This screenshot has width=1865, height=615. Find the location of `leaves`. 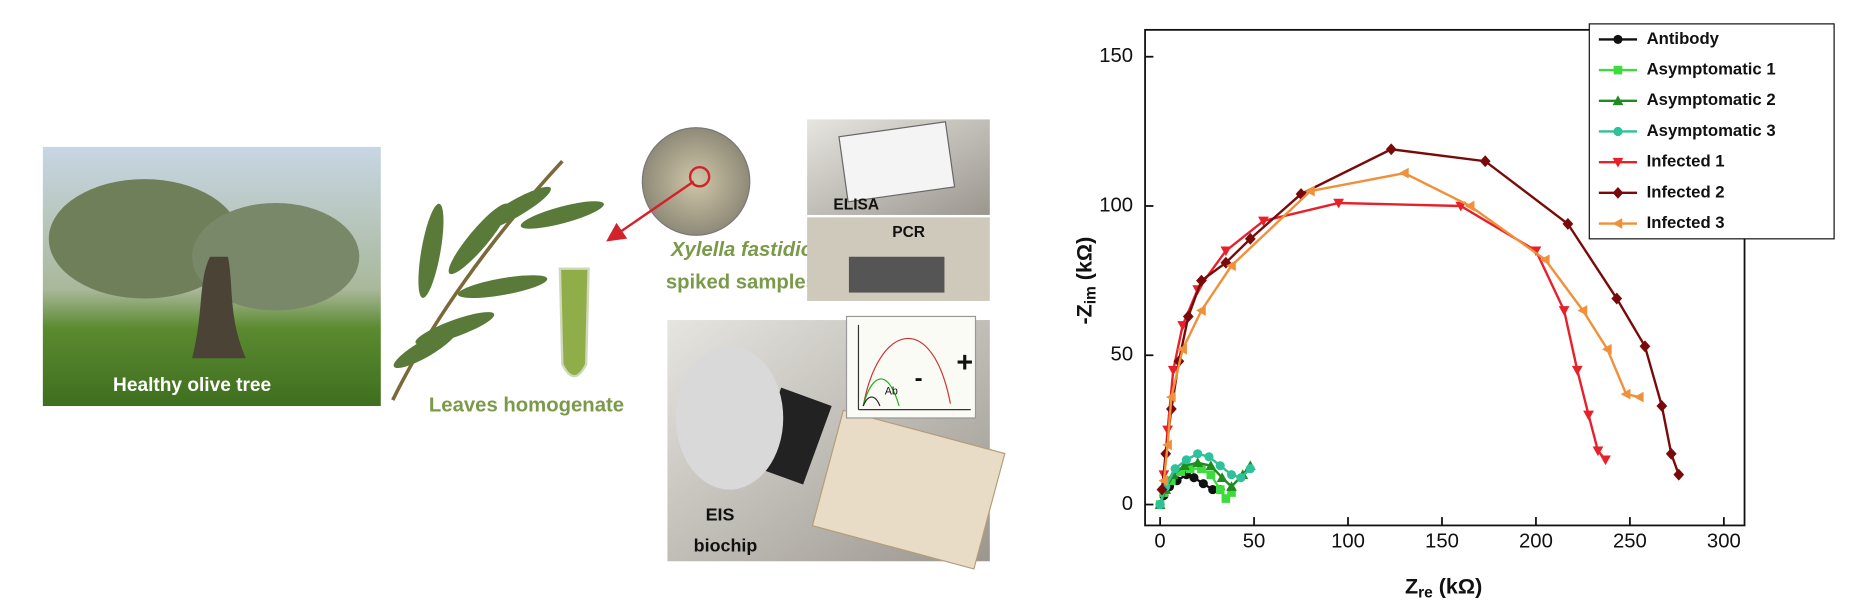

leaves is located at coordinates (498, 277).